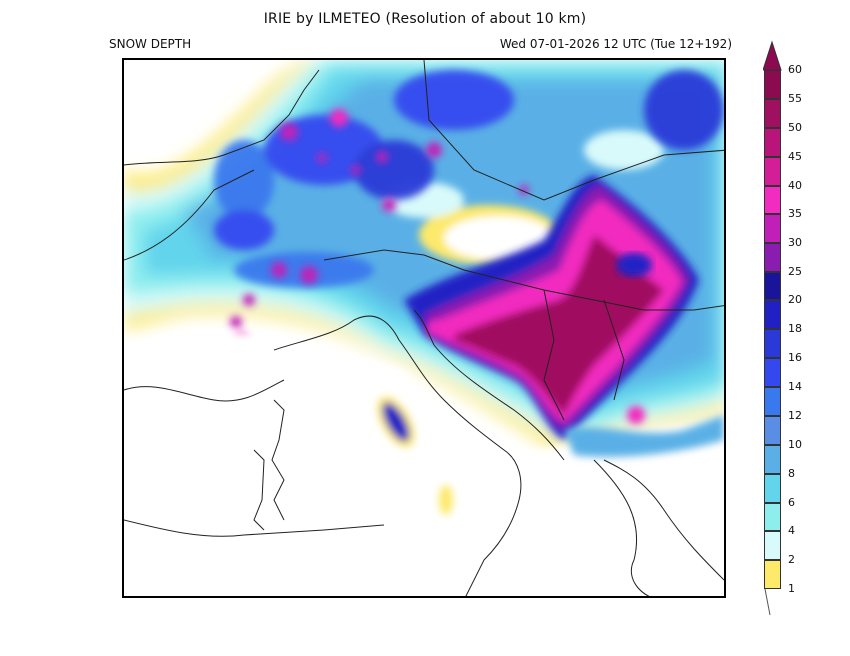 The image size is (850, 656). I want to click on colorbar-label: 12, so click(795, 415).